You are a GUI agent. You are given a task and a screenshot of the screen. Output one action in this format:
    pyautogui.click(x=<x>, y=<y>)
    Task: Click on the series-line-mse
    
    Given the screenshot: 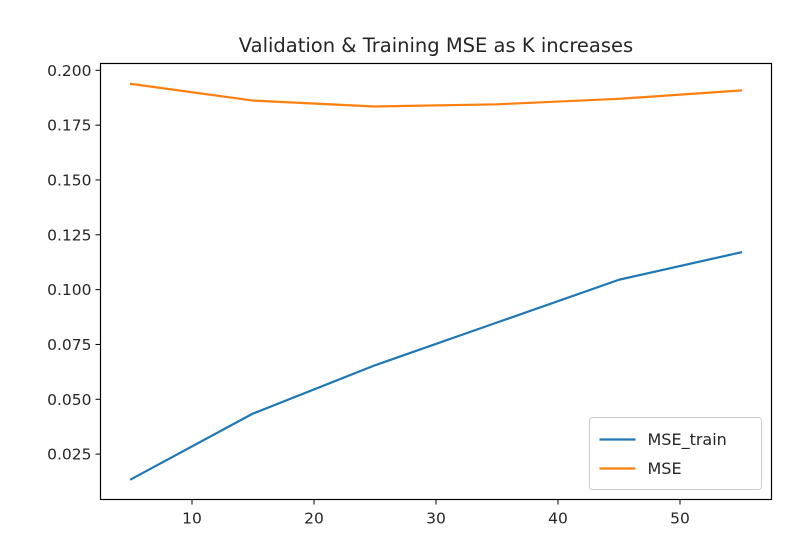 What is the action you would take?
    pyautogui.click(x=436, y=95)
    